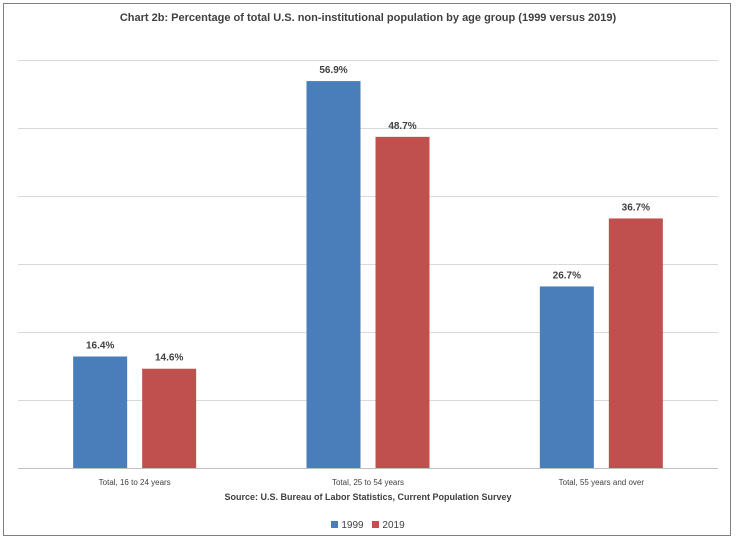  What do you see at coordinates (402, 126) in the screenshot?
I see `data-label-2019-2: 48.7%` at bounding box center [402, 126].